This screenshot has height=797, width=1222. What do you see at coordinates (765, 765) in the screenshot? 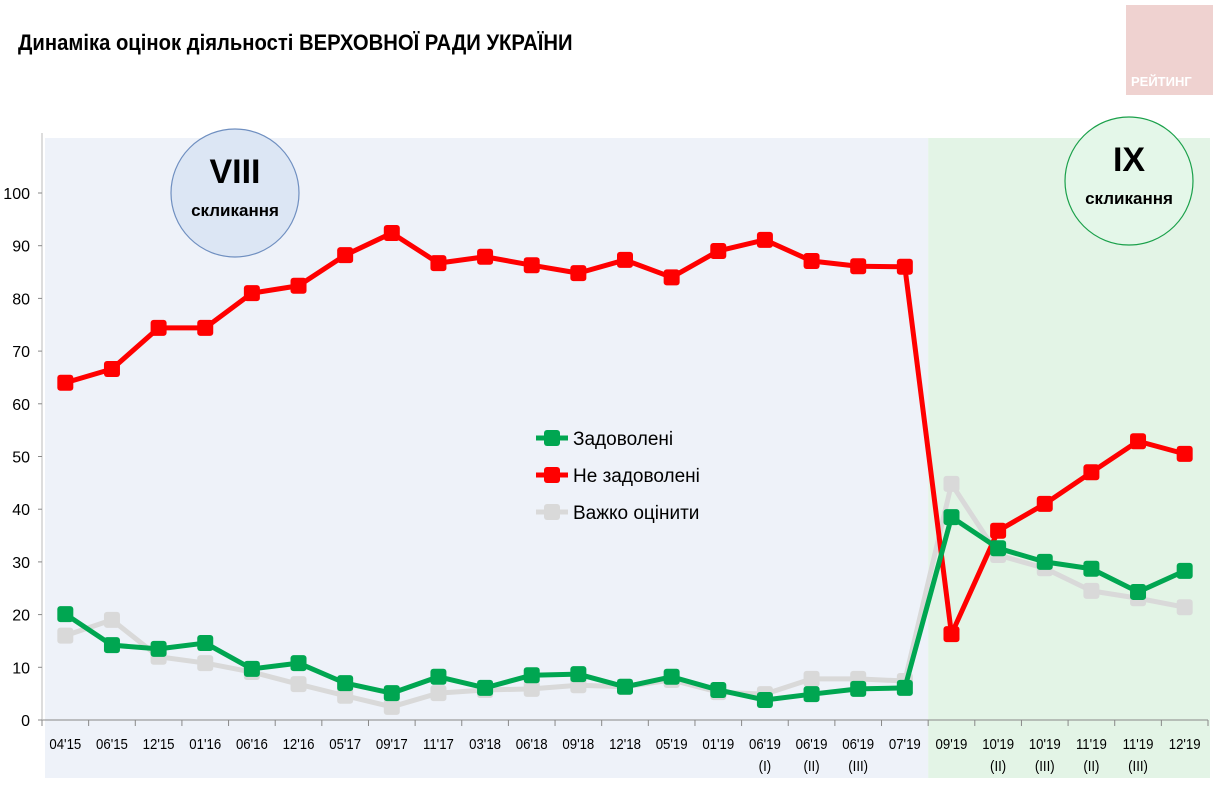
I see `x-tick-label: (I)` at bounding box center [765, 765].